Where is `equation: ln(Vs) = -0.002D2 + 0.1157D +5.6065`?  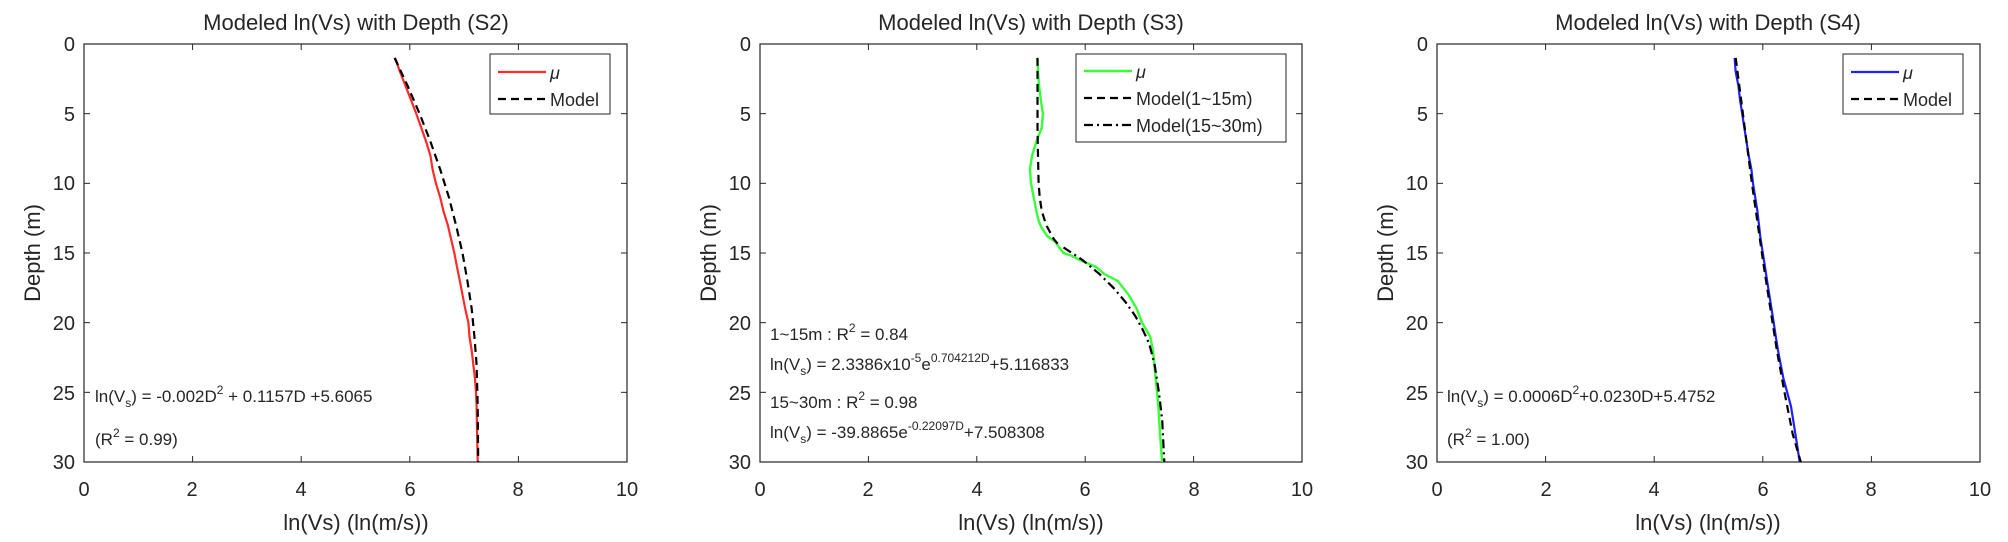 equation: ln(Vs) = -0.002D2 + 0.1157D +5.6065 is located at coordinates (233, 396).